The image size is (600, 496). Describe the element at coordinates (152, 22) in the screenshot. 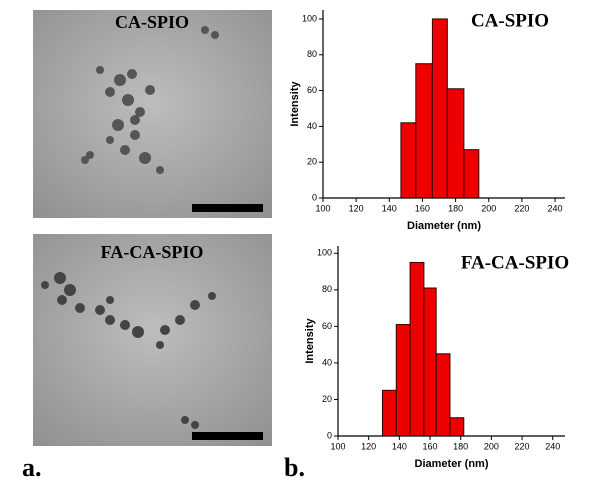

I see `image-label: CA-SPIO` at that location.